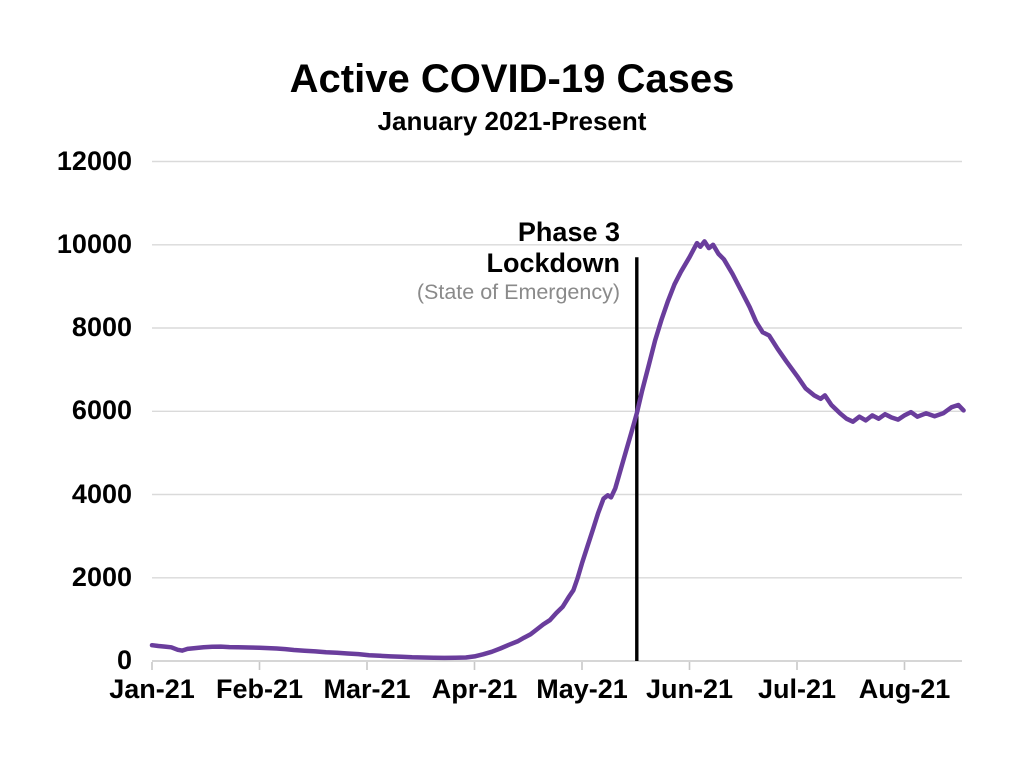  I want to click on y-axis-tick-label: 6000, so click(101, 410).